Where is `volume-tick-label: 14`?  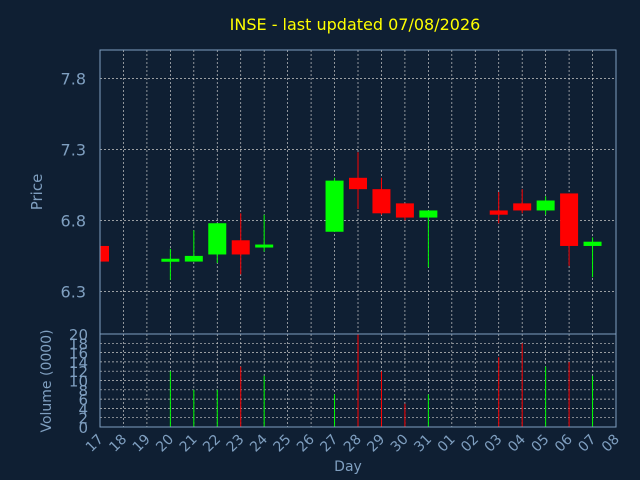
volume-tick-label: 14 is located at coordinates (78, 363).